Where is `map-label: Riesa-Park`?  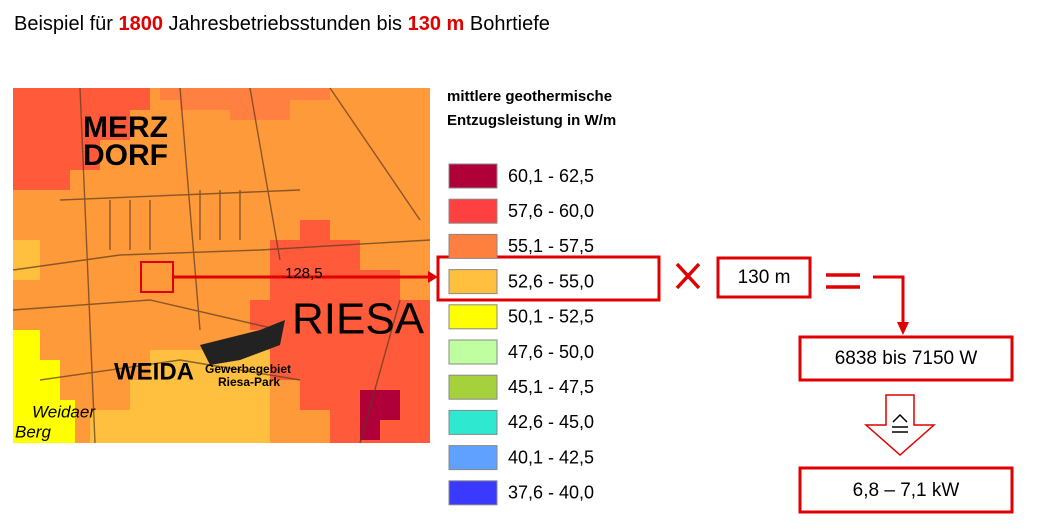
map-label: Riesa-Park is located at coordinates (249, 382).